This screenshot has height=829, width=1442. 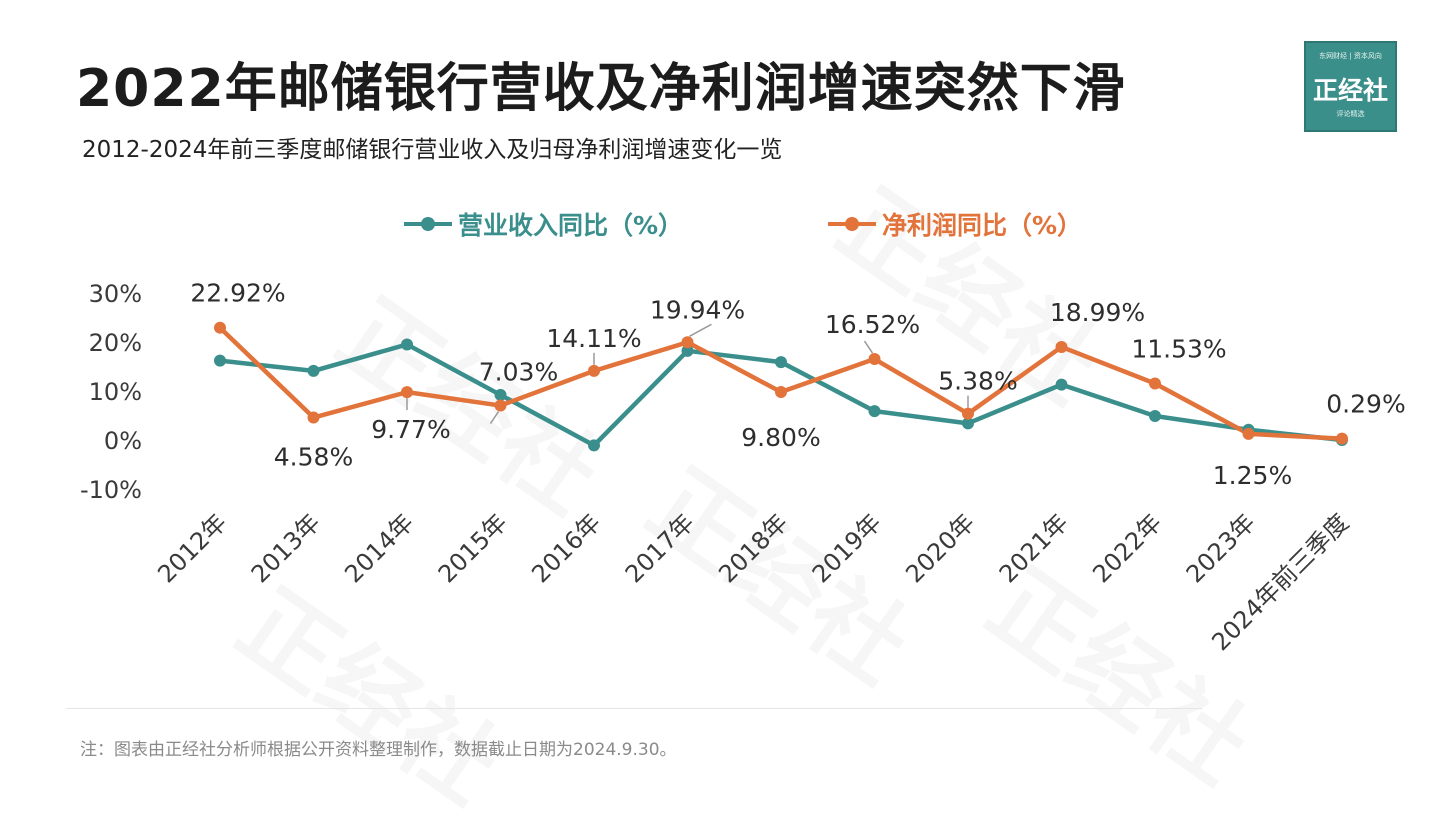 What do you see at coordinates (601, 89) in the screenshot?
I see `page-title: 2022年邮储银行营收及净利润增速突然下滑` at bounding box center [601, 89].